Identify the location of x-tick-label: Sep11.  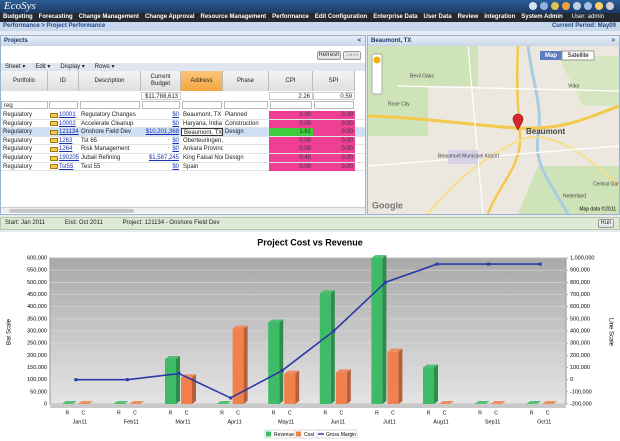
(493, 422).